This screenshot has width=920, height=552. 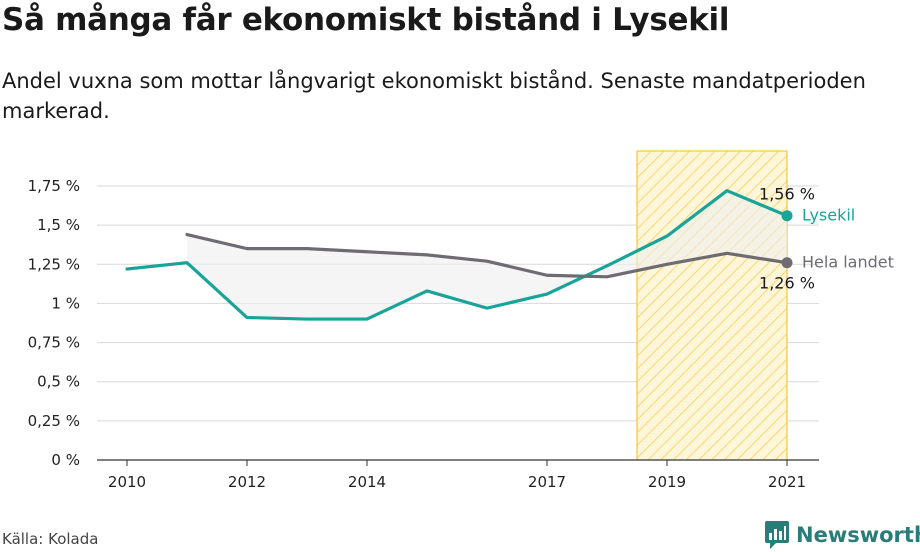 I want to click on end-marker-lysekil, so click(x=787, y=216).